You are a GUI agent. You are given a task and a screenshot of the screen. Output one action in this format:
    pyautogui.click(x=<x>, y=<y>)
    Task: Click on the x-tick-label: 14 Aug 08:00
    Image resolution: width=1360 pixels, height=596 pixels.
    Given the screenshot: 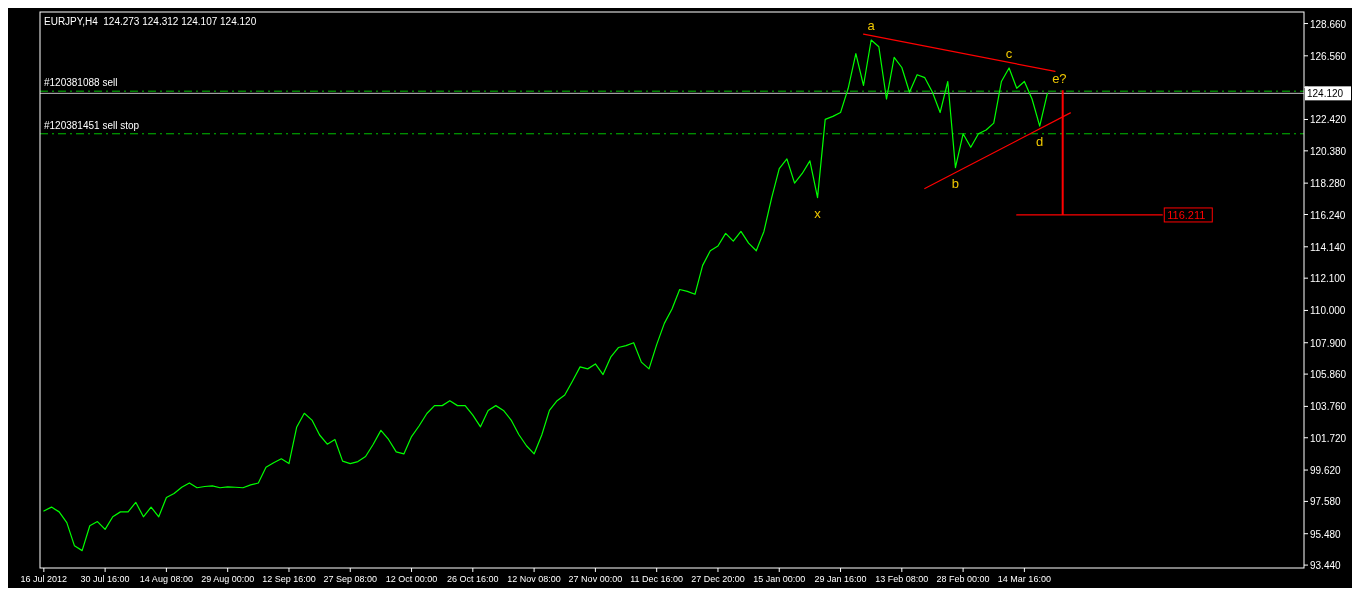 What is the action you would take?
    pyautogui.click(x=166, y=579)
    